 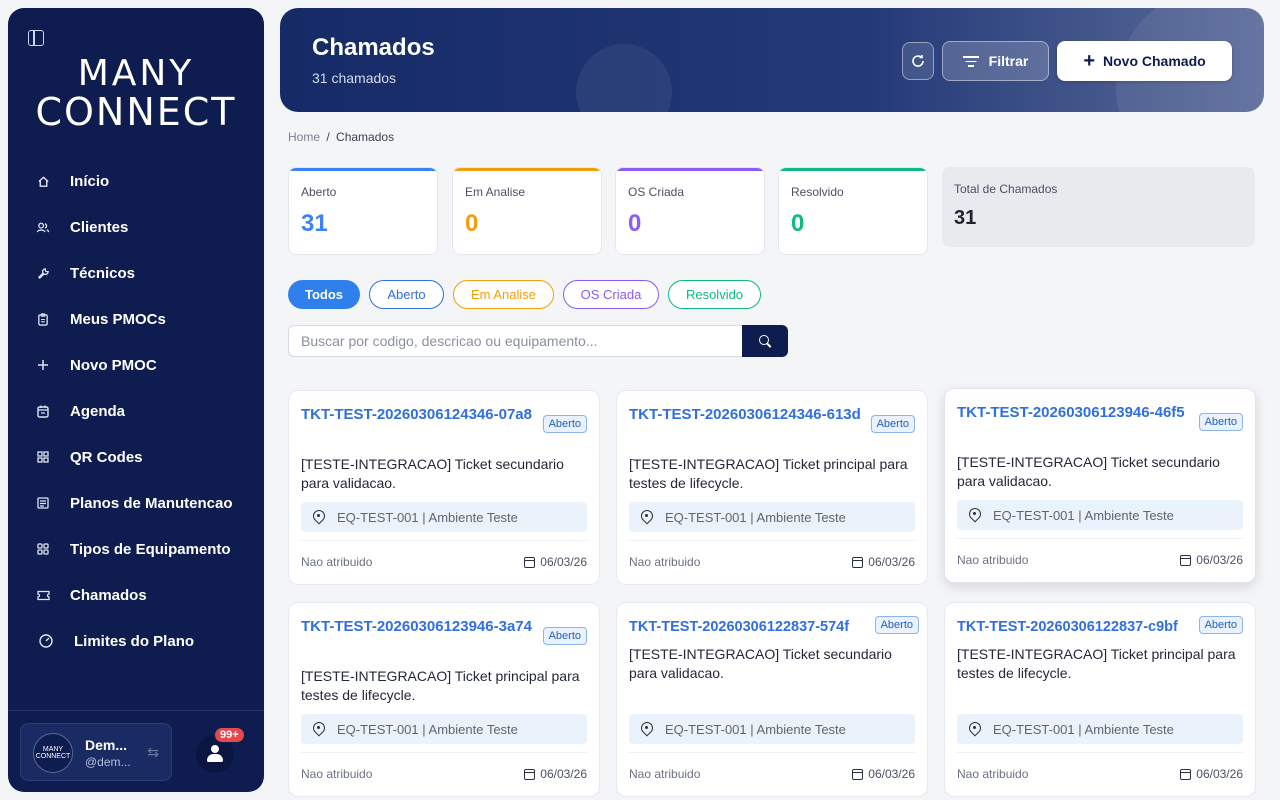 I want to click on sidebar-item-chamados: Chamados, so click(x=138, y=595).